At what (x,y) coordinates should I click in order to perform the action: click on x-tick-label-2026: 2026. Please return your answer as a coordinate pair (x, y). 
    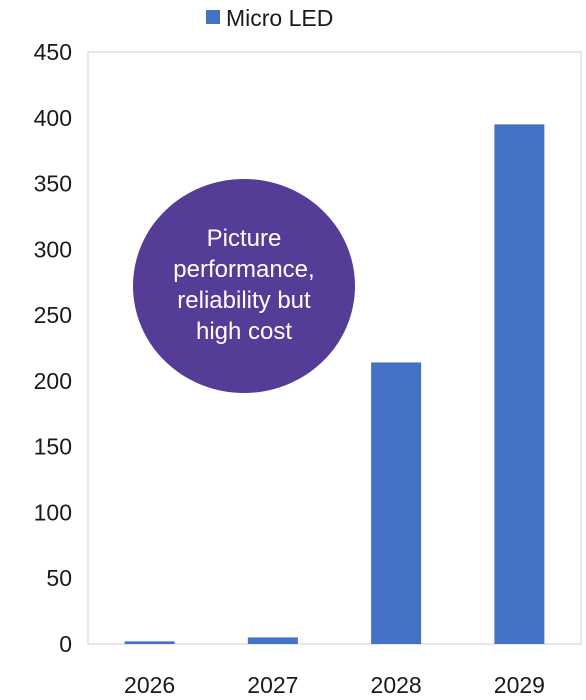
    Looking at the image, I should click on (149, 685).